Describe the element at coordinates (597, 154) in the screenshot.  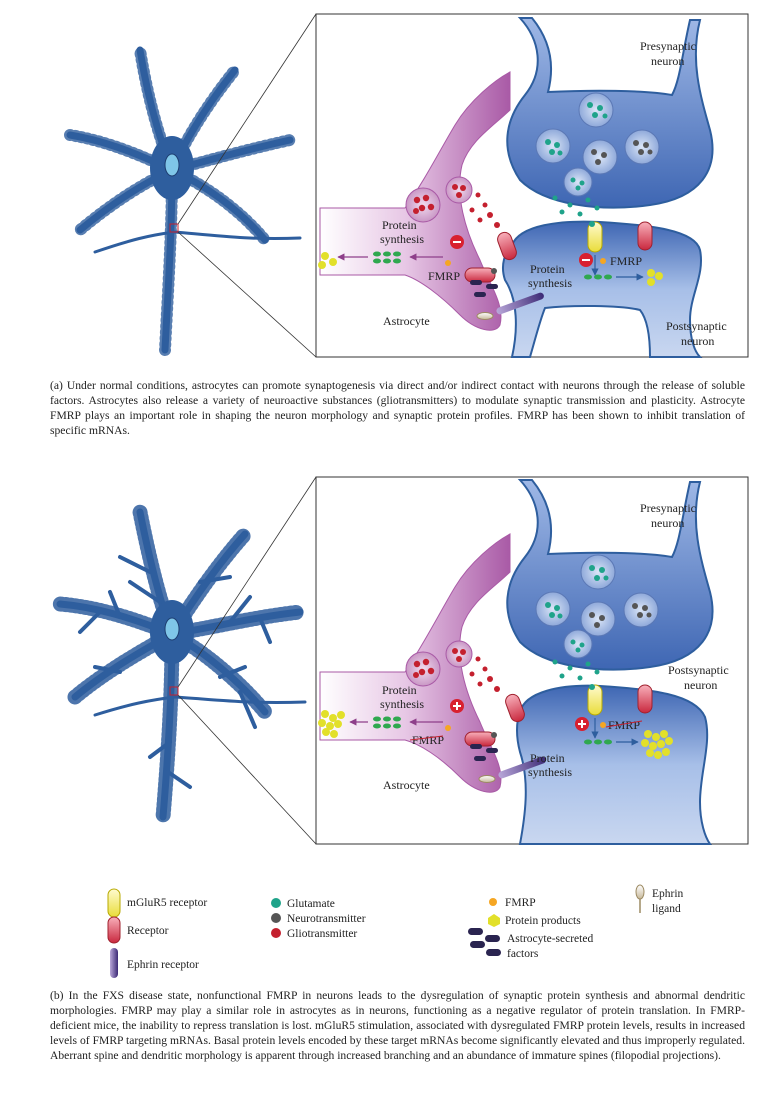
I see `presynaptic-vesicles` at that location.